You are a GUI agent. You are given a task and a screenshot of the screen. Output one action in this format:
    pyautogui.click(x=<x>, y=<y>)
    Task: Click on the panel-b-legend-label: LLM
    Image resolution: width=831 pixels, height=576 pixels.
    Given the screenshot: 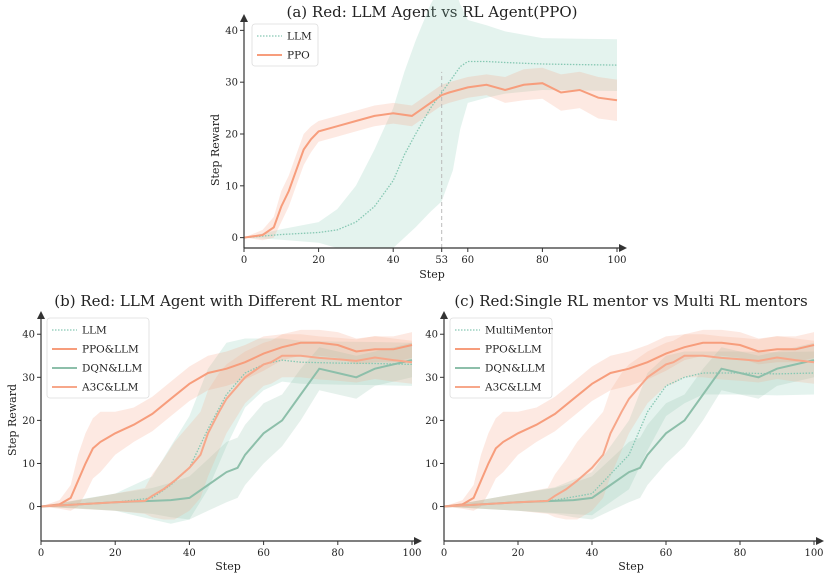 What is the action you would take?
    pyautogui.click(x=94, y=331)
    